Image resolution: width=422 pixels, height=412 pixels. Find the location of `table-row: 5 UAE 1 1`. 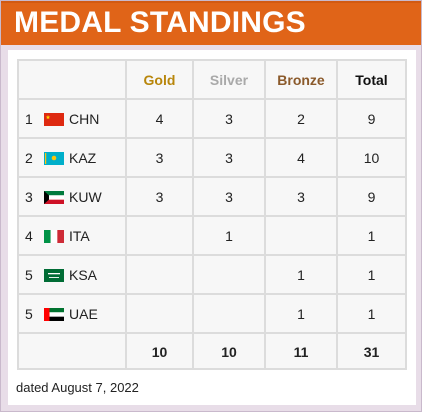

table-row: 5 UAE 1 1 is located at coordinates (212, 312).